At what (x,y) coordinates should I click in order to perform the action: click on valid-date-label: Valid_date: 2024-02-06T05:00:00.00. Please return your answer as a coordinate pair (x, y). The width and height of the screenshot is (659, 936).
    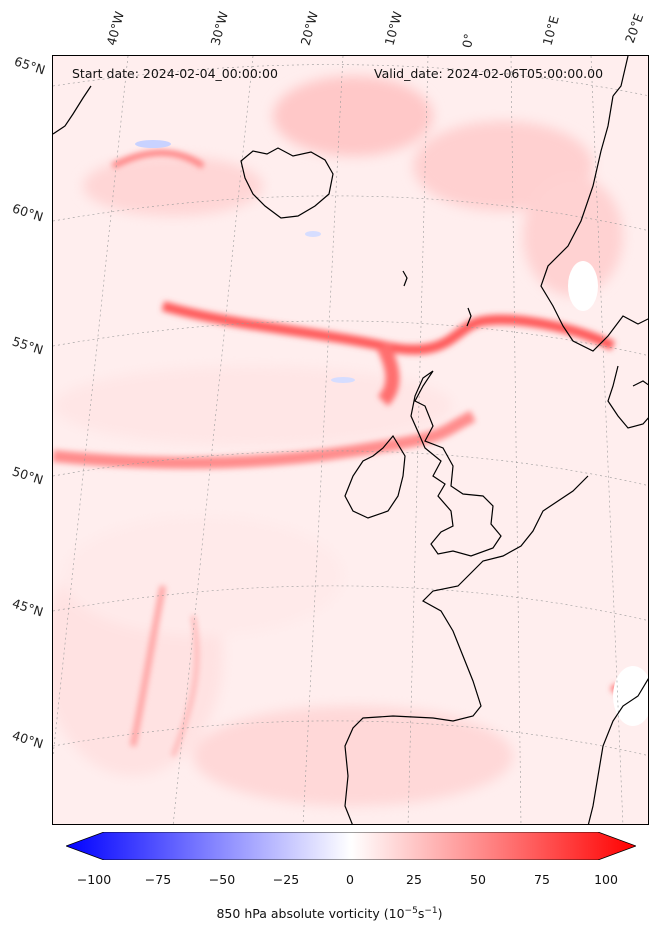
    Looking at the image, I should click on (489, 73).